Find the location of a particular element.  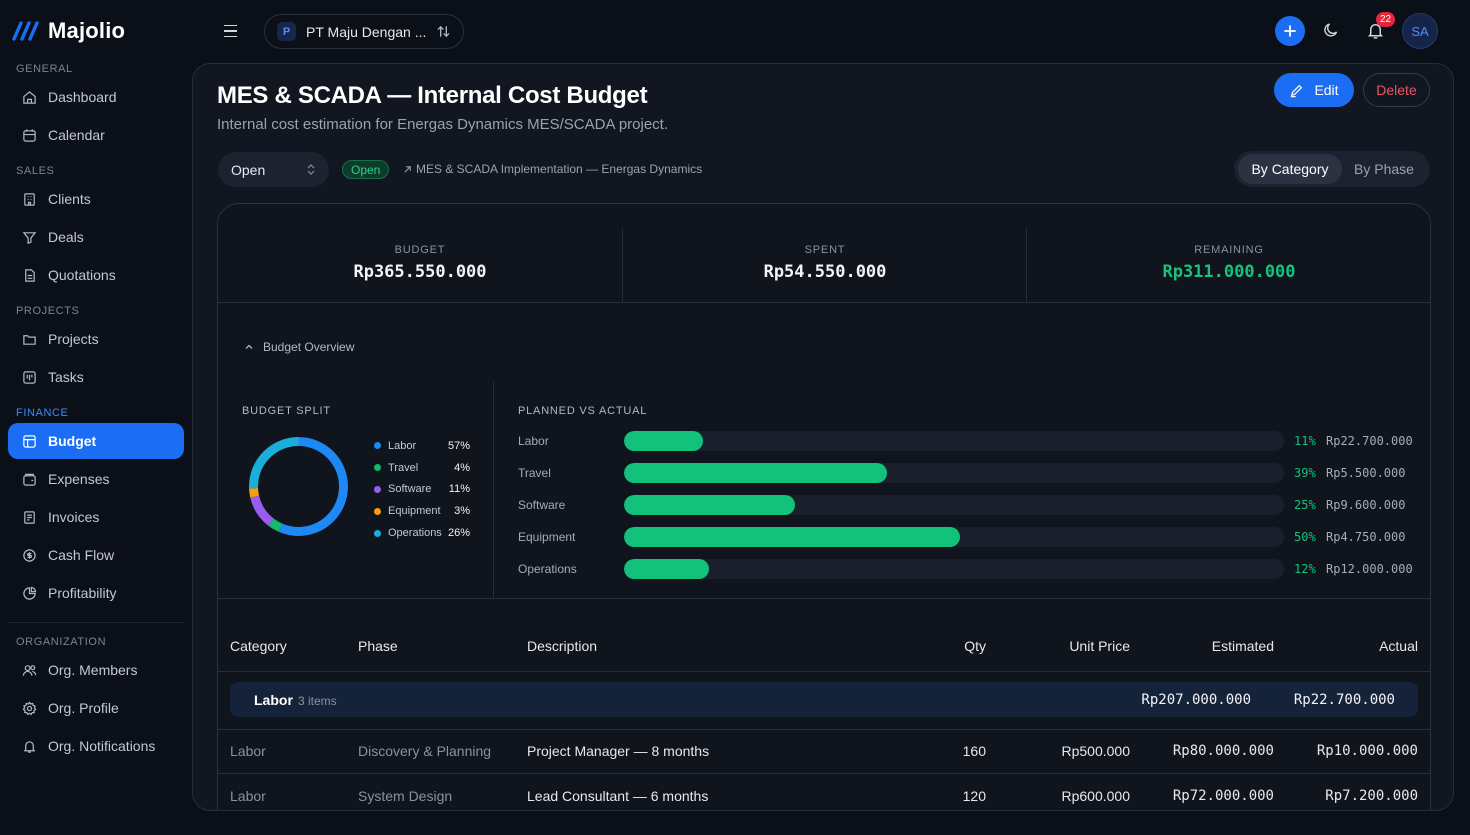

sidebar-item-cash-flow: Cash Flow is located at coordinates (96, 555).